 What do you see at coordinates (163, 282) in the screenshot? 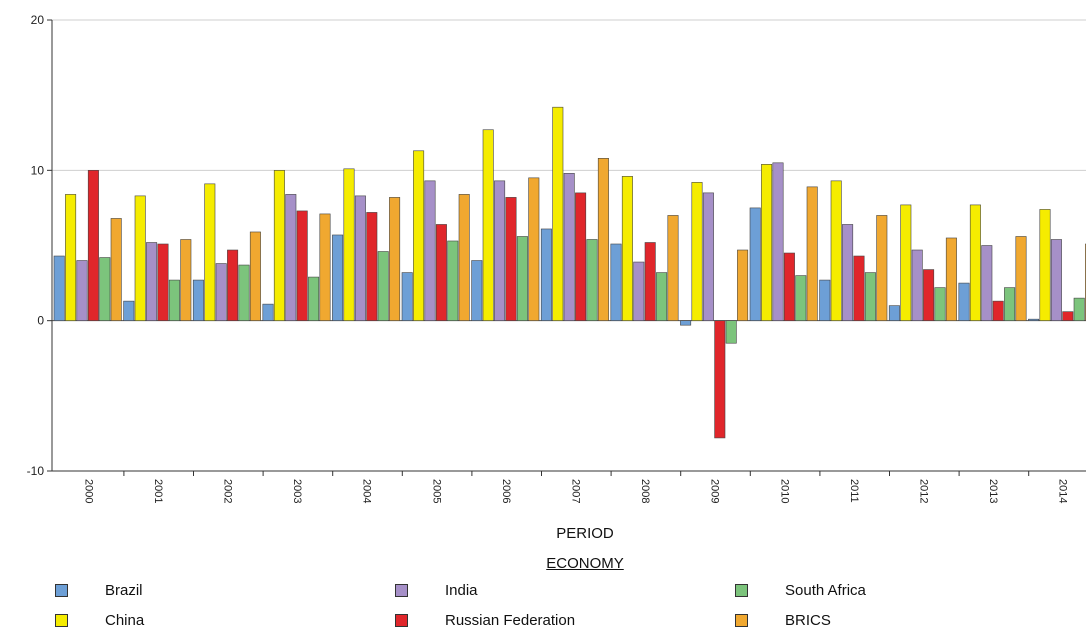
I see `bar-russian-federation-2001` at bounding box center [163, 282].